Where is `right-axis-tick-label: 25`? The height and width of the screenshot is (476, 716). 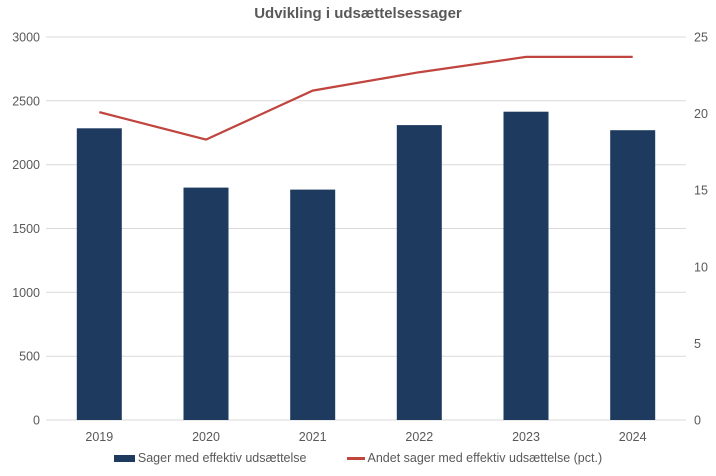 right-axis-tick-label: 25 is located at coordinates (701, 38).